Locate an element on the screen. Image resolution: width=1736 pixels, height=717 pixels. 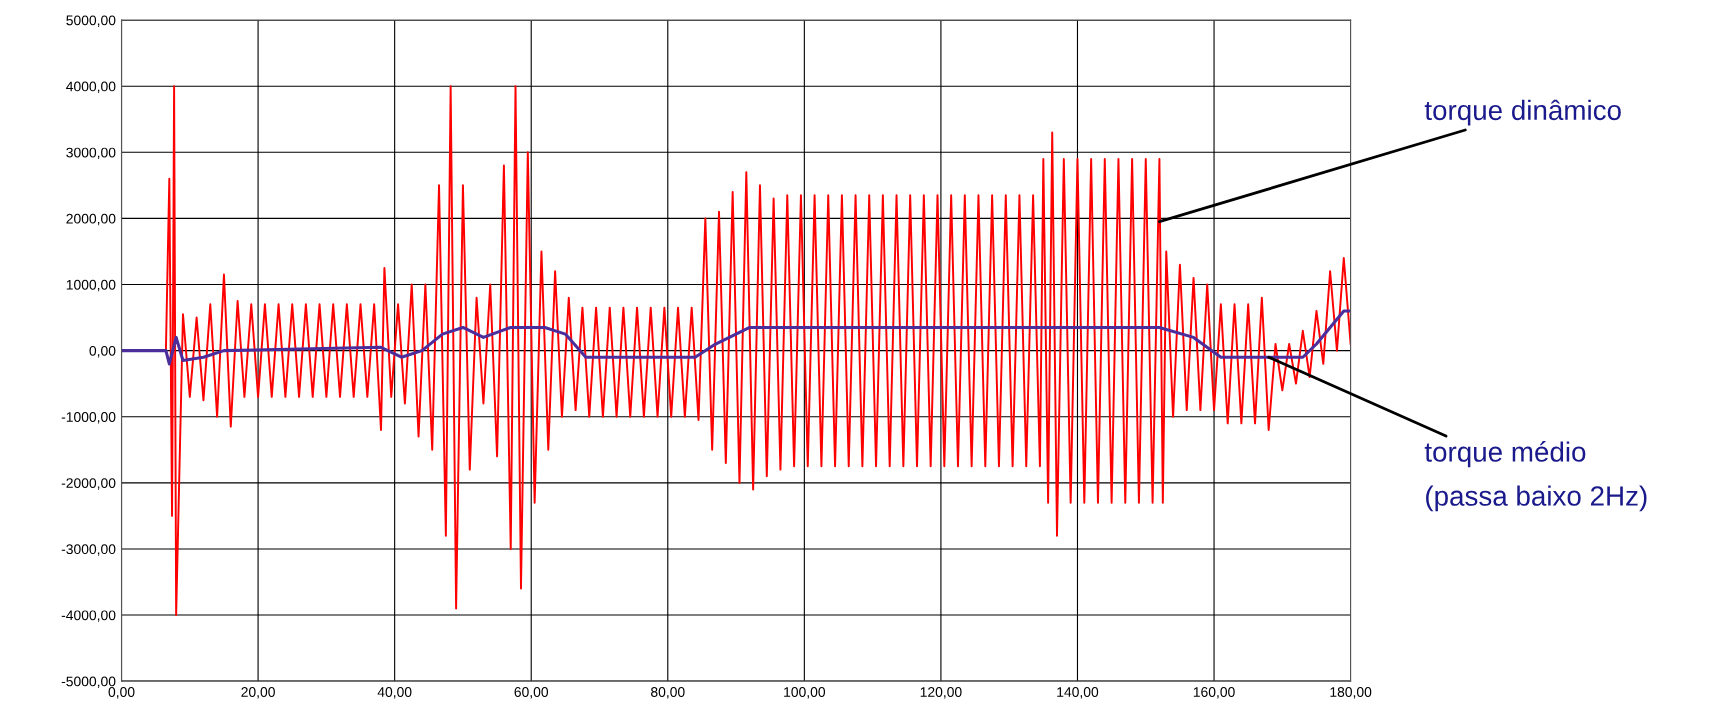
y-tick-label: 0,00 is located at coordinates (102, 351).